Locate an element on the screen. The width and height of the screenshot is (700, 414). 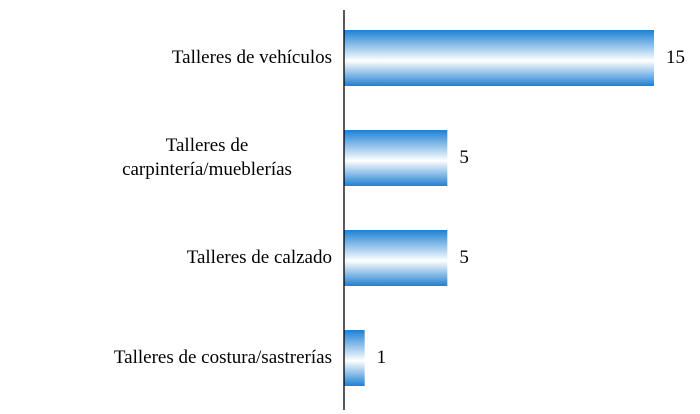
value-label-text: 1 is located at coordinates (381, 357).